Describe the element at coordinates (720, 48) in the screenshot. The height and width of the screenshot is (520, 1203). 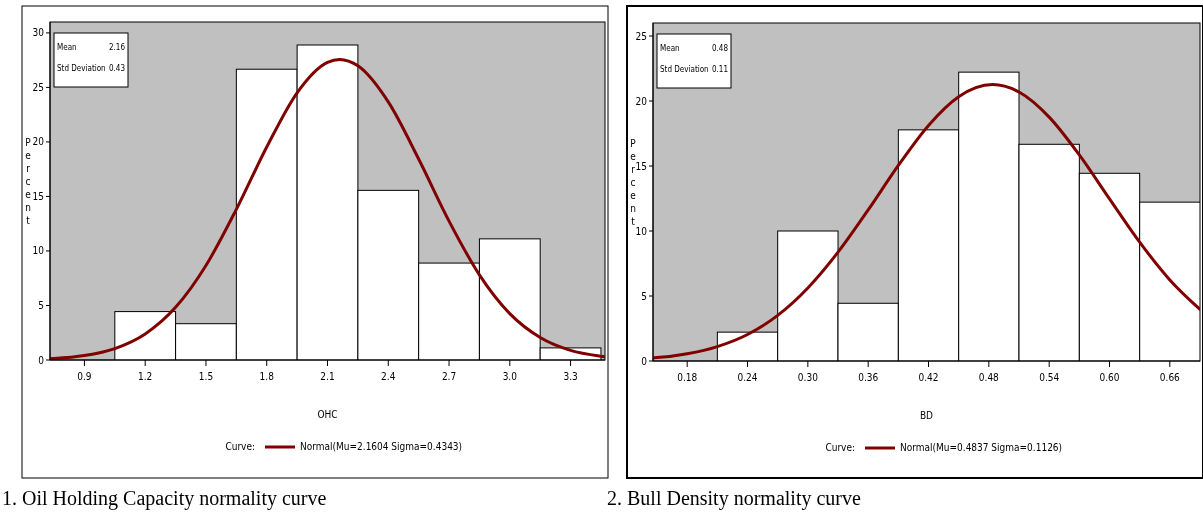
I see `annotation: 0.48` at that location.